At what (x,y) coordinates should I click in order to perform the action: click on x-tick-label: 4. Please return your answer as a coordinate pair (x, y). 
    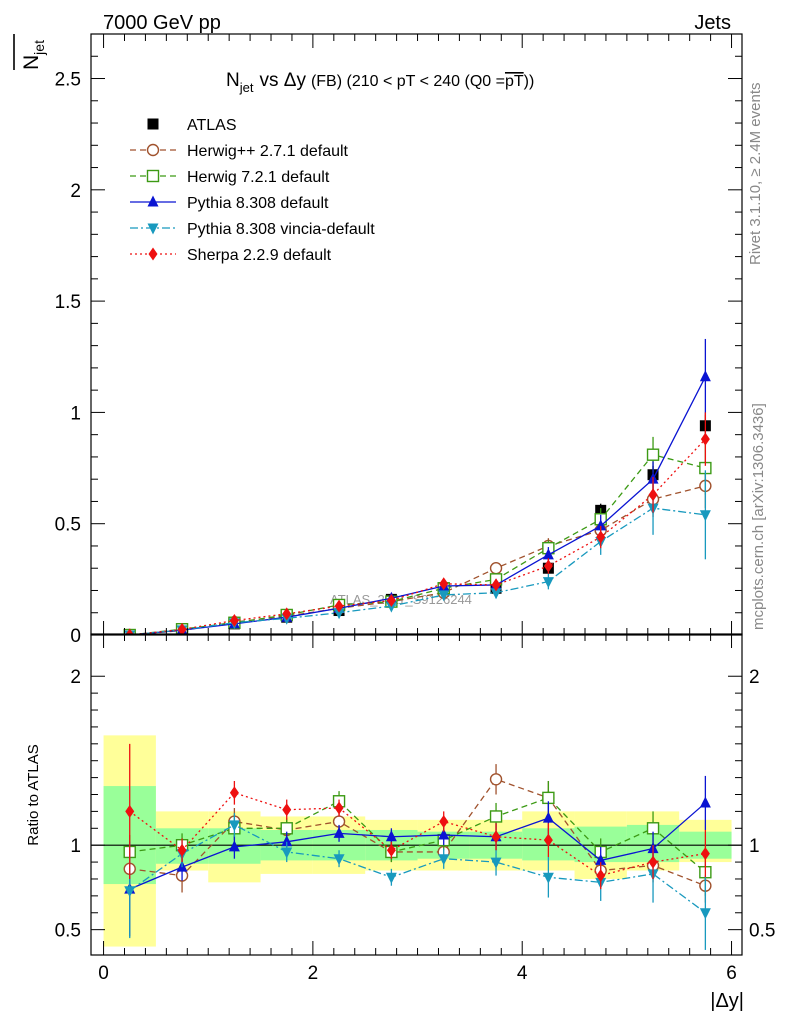
    Looking at the image, I should click on (522, 973).